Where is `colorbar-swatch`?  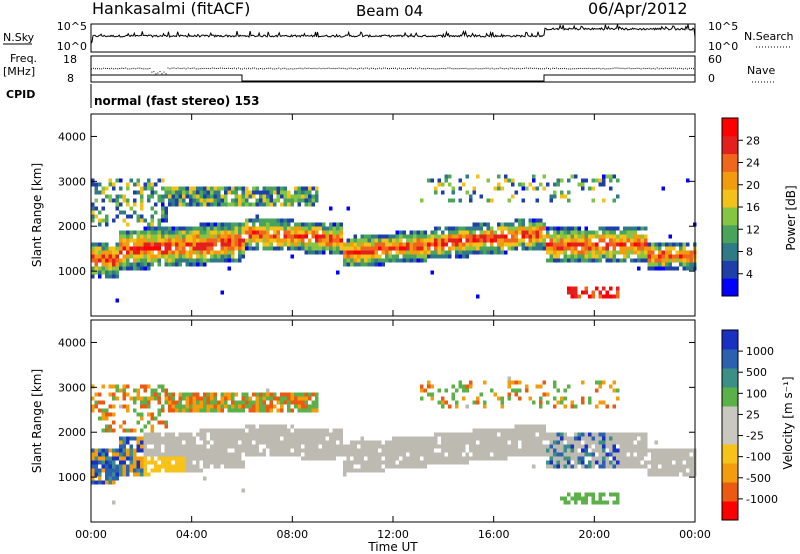
colorbar-swatch is located at coordinates (730, 216).